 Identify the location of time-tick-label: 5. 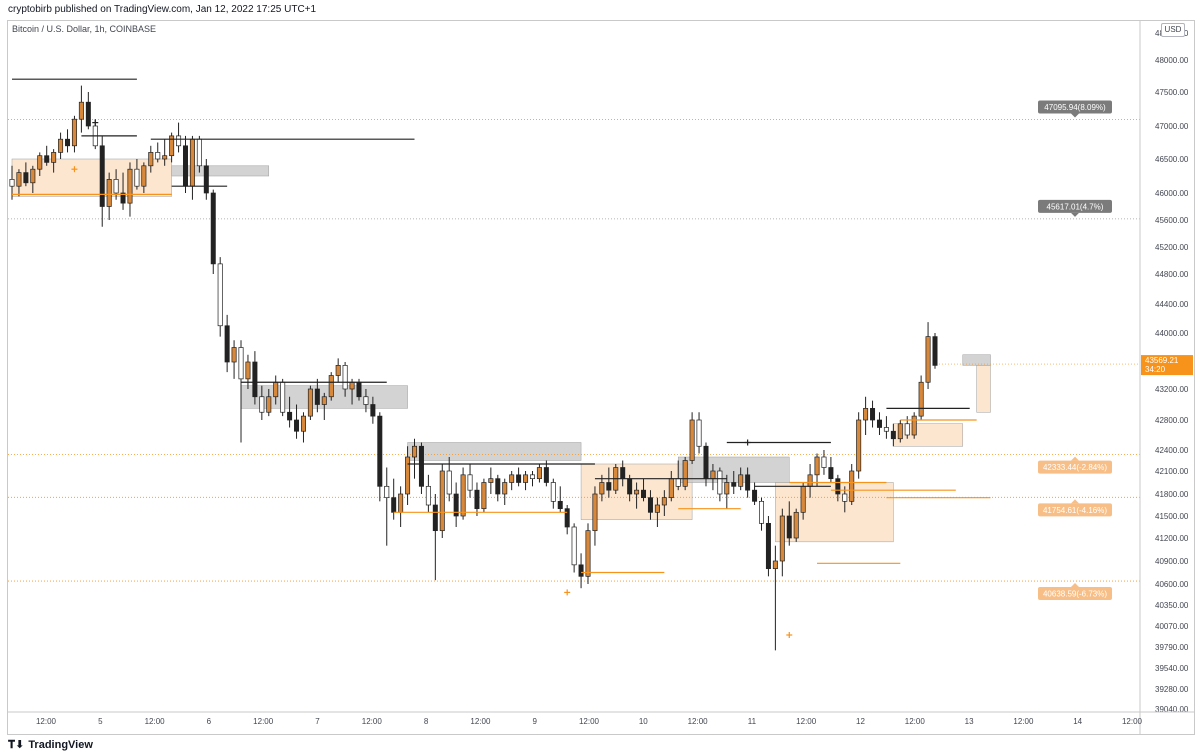
(100, 721).